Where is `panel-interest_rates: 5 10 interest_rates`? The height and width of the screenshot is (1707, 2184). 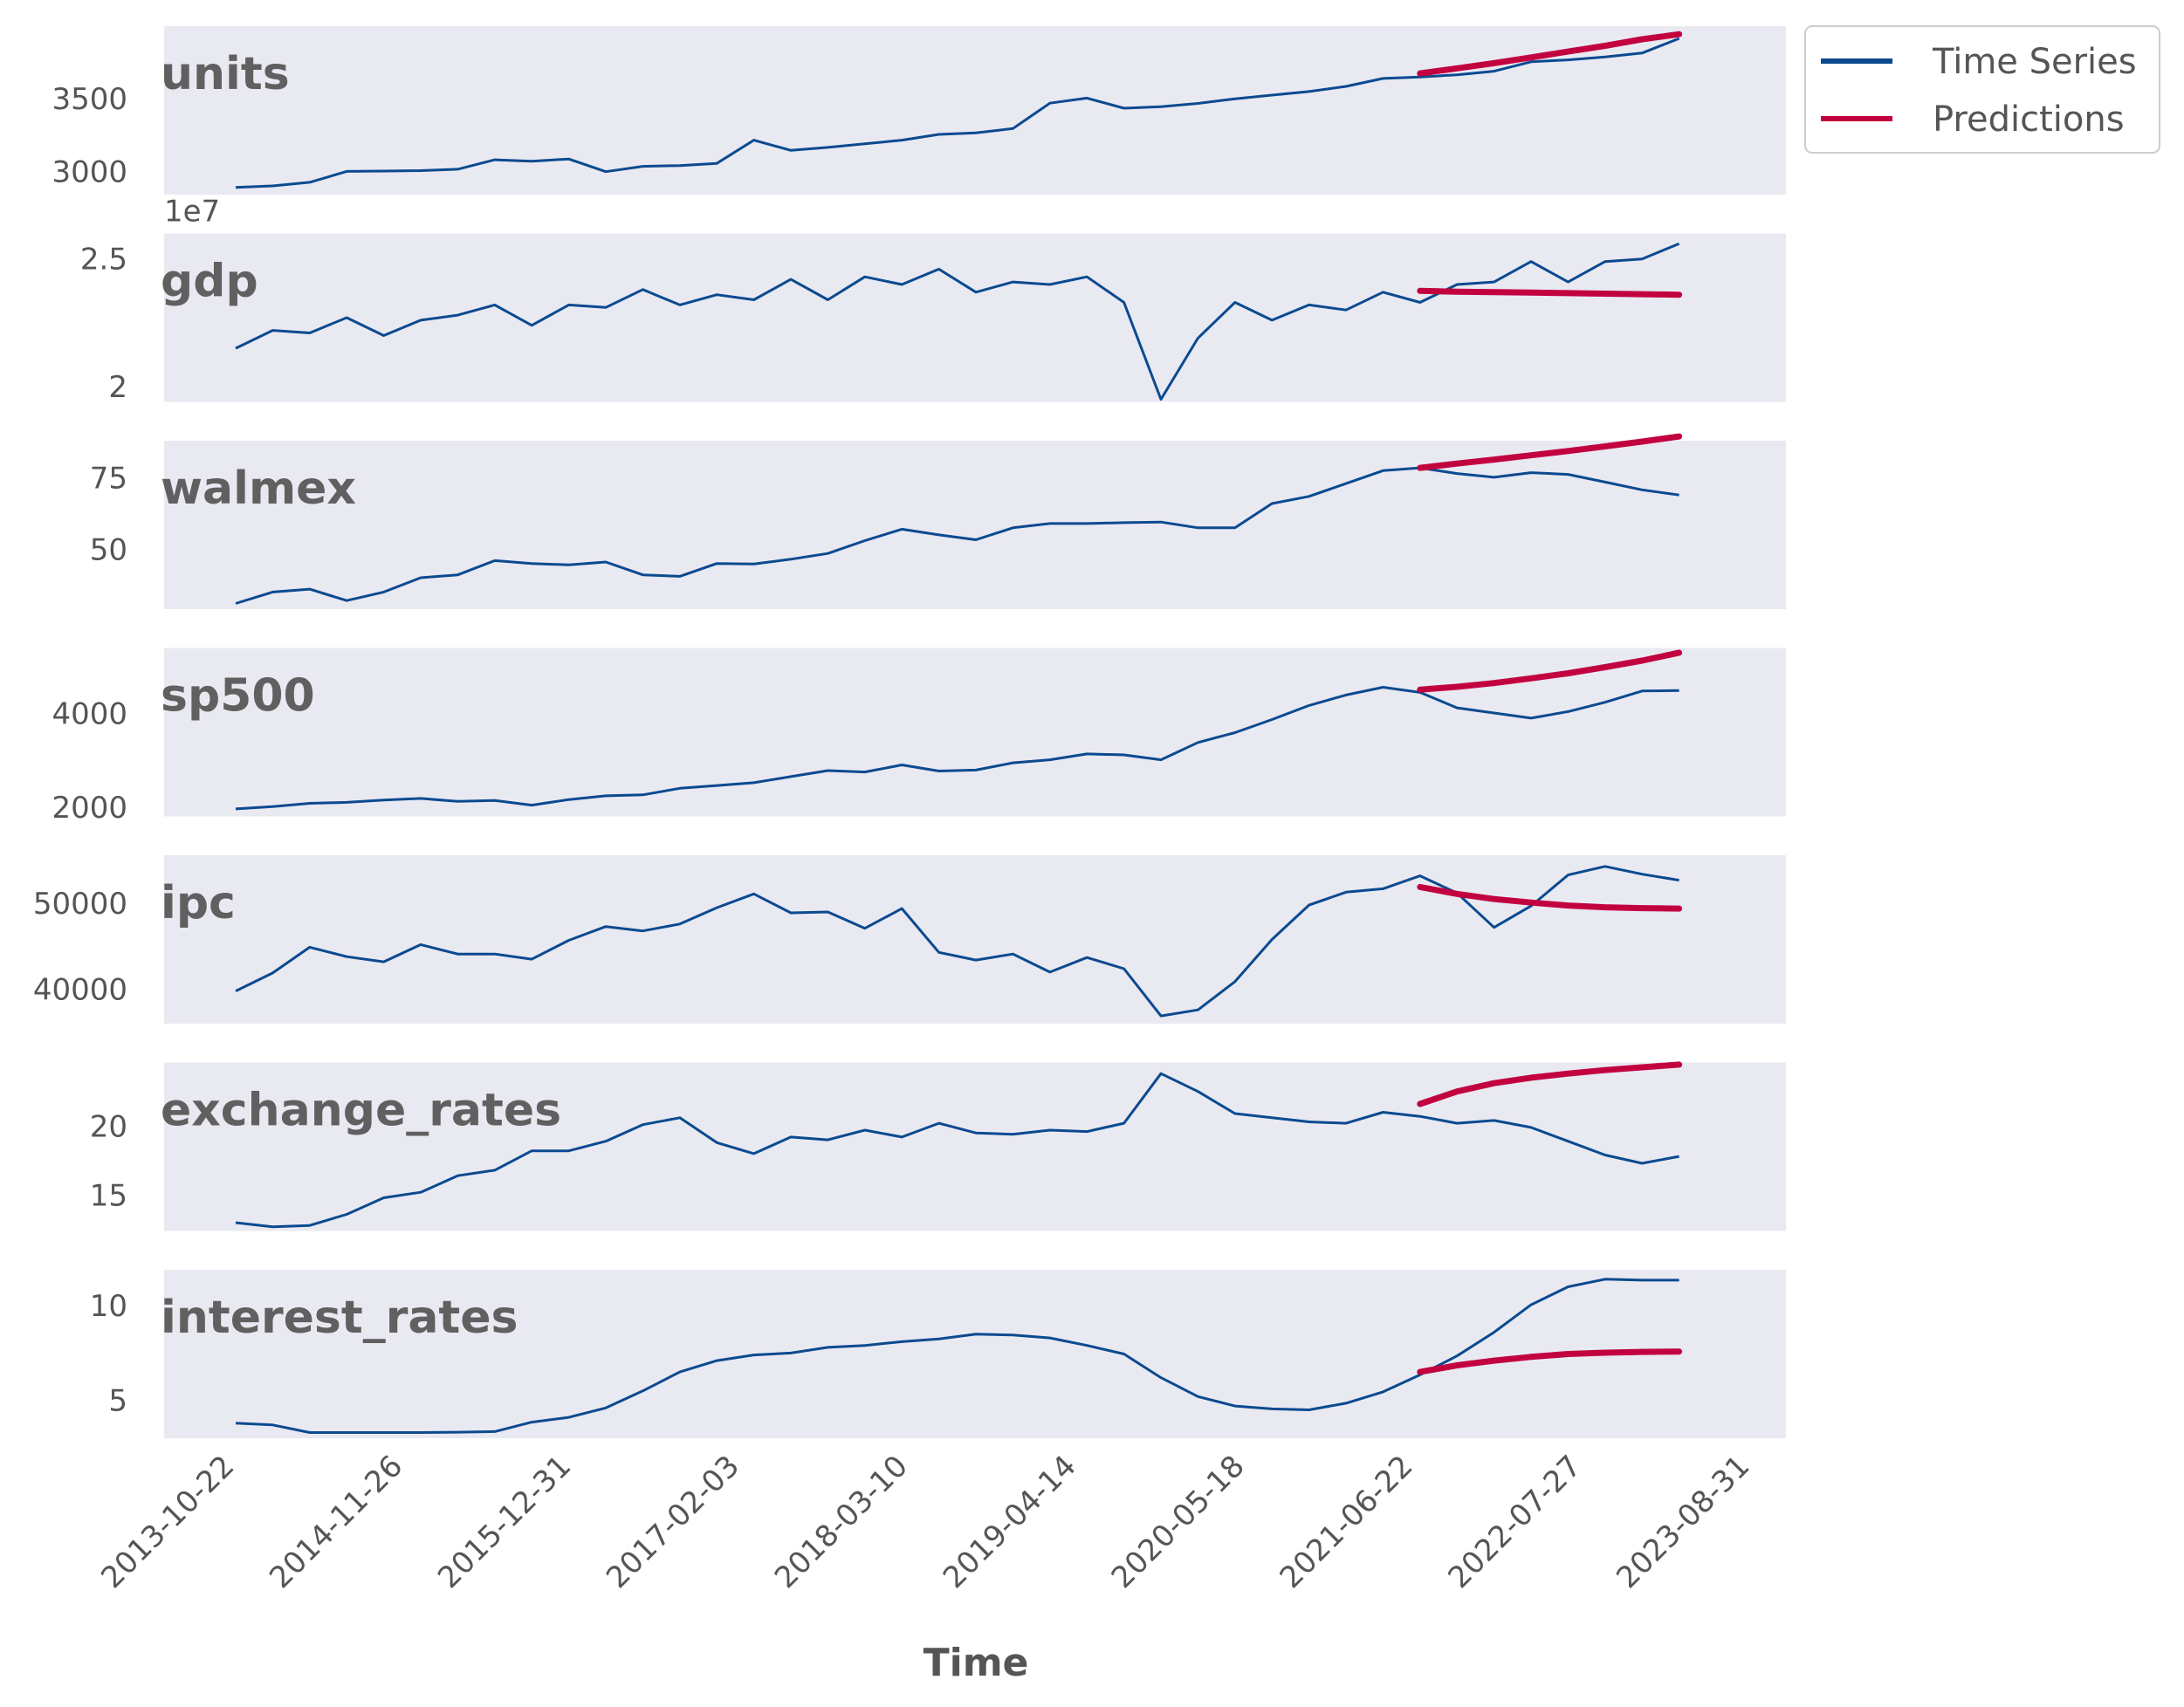
panel-interest_rates: 5 10 interest_rates is located at coordinates (938, 1354).